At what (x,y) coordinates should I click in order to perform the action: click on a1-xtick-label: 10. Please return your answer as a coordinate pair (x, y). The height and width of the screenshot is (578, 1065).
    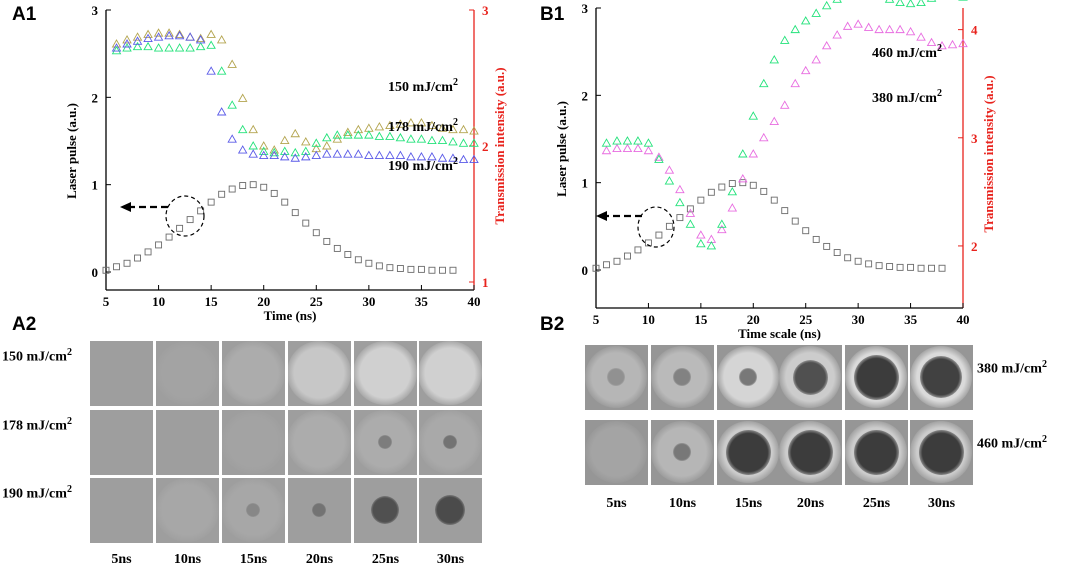
    Looking at the image, I should click on (158, 301).